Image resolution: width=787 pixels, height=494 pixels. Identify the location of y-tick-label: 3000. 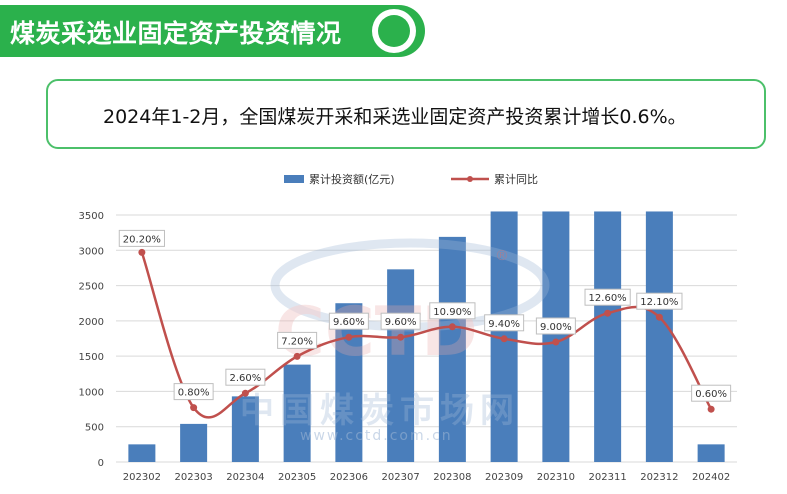
(91, 251).